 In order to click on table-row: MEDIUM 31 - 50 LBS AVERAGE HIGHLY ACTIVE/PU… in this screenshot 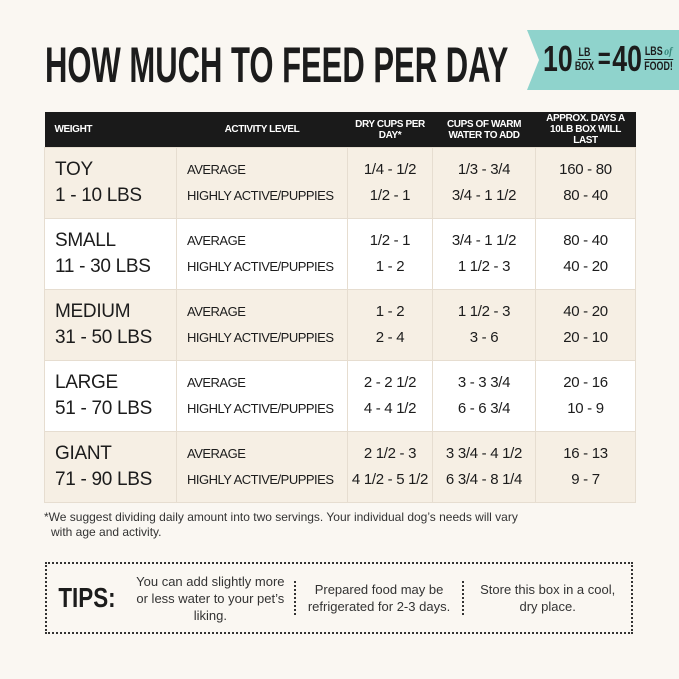, I will do `click(340, 325)`.